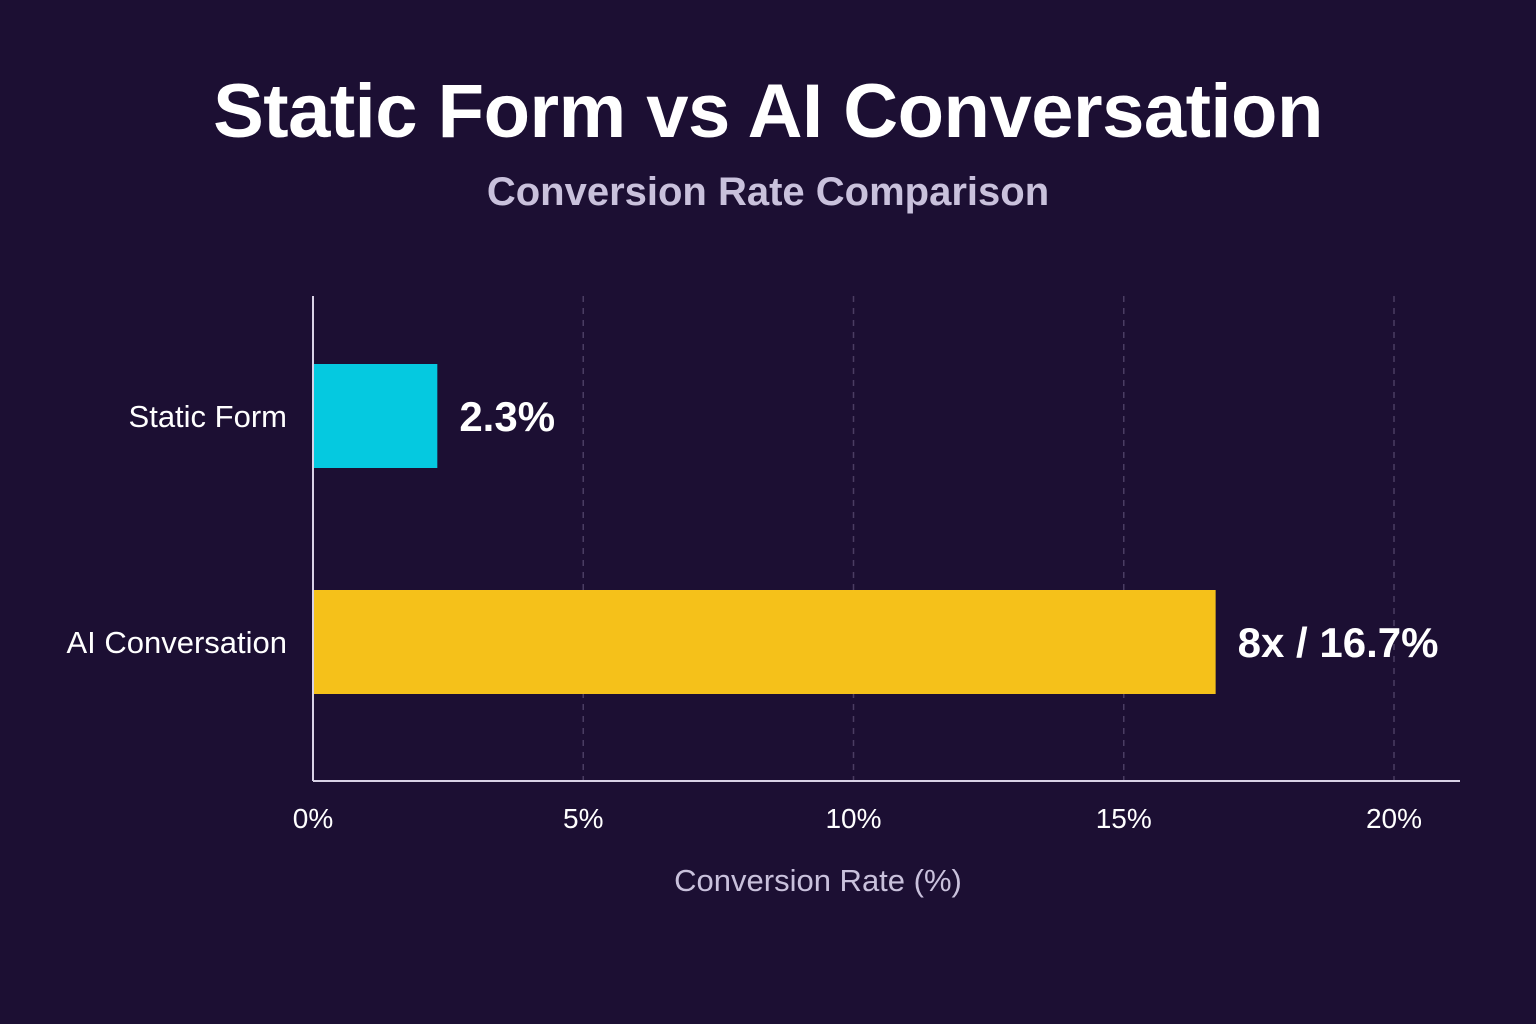 The image size is (1536, 1024). Describe the element at coordinates (313, 818) in the screenshot. I see `x-tick-label: 0%` at that location.